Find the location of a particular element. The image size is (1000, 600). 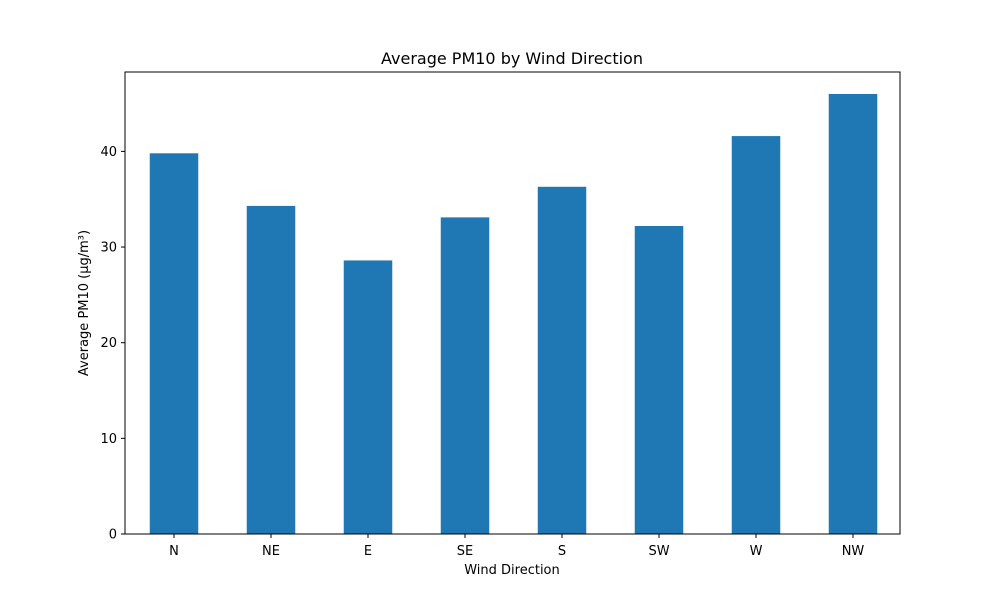

x-tick-label: N is located at coordinates (174, 551).